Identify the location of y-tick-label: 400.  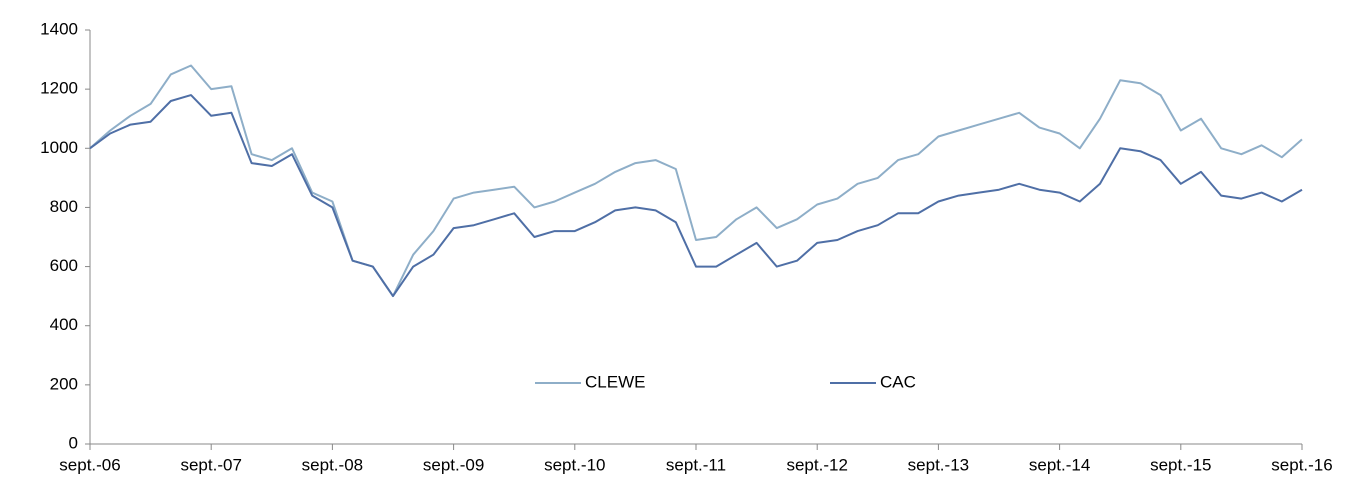
(64, 324).